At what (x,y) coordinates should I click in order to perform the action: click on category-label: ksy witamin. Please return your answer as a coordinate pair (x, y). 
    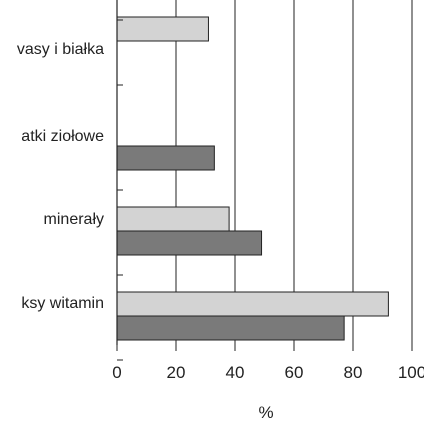
    Looking at the image, I should click on (62, 303).